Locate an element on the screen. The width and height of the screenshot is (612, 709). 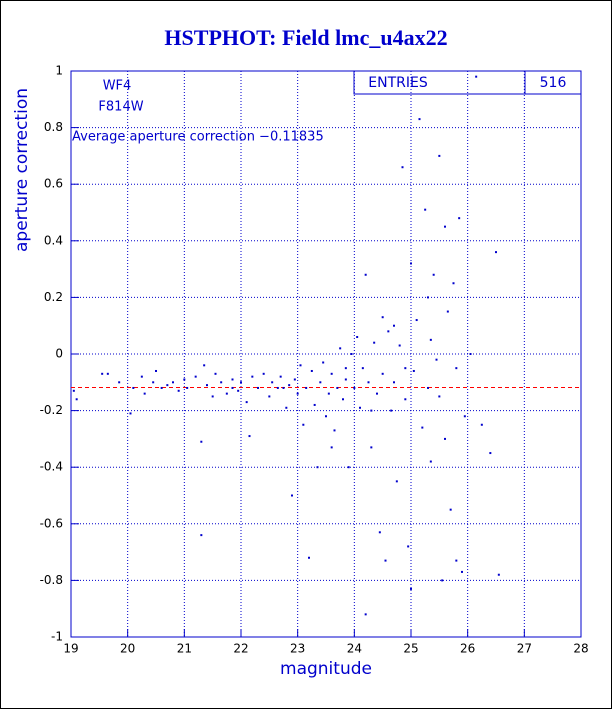
x-tick-label: 26 is located at coordinates (467, 649).